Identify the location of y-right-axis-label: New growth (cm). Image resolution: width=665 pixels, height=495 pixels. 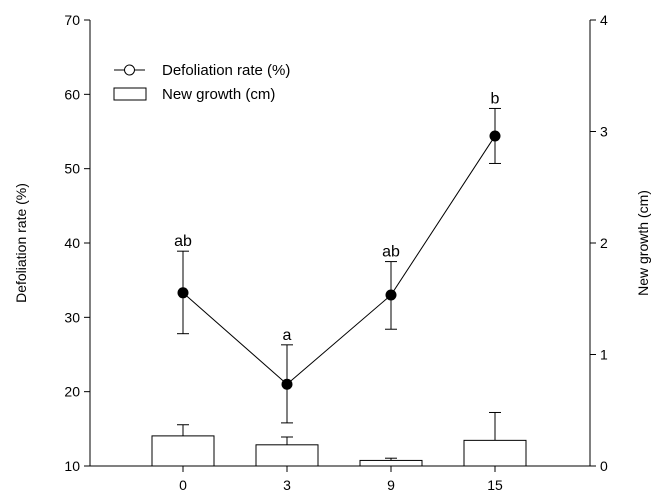
(643, 243).